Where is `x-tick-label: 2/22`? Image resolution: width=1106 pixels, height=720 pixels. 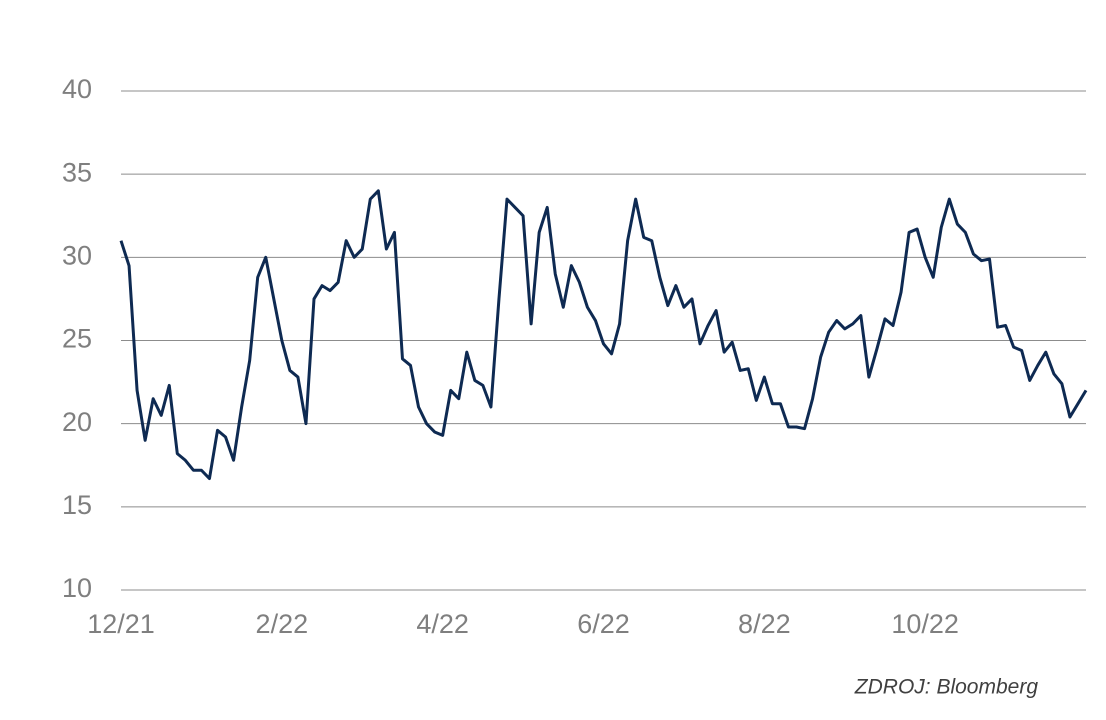 x-tick-label: 2/22 is located at coordinates (282, 624).